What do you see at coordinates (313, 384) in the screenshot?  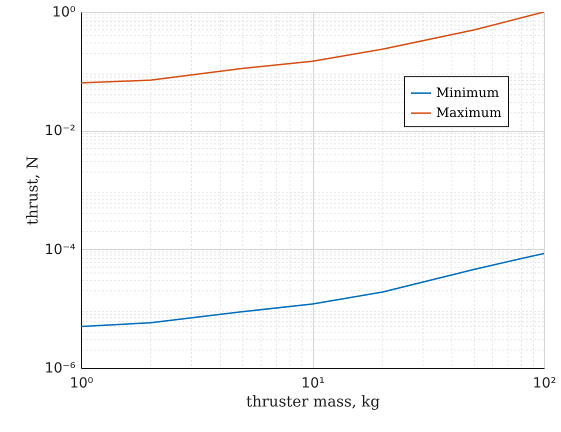 I see `x-tick-label: 10¹` at bounding box center [313, 384].